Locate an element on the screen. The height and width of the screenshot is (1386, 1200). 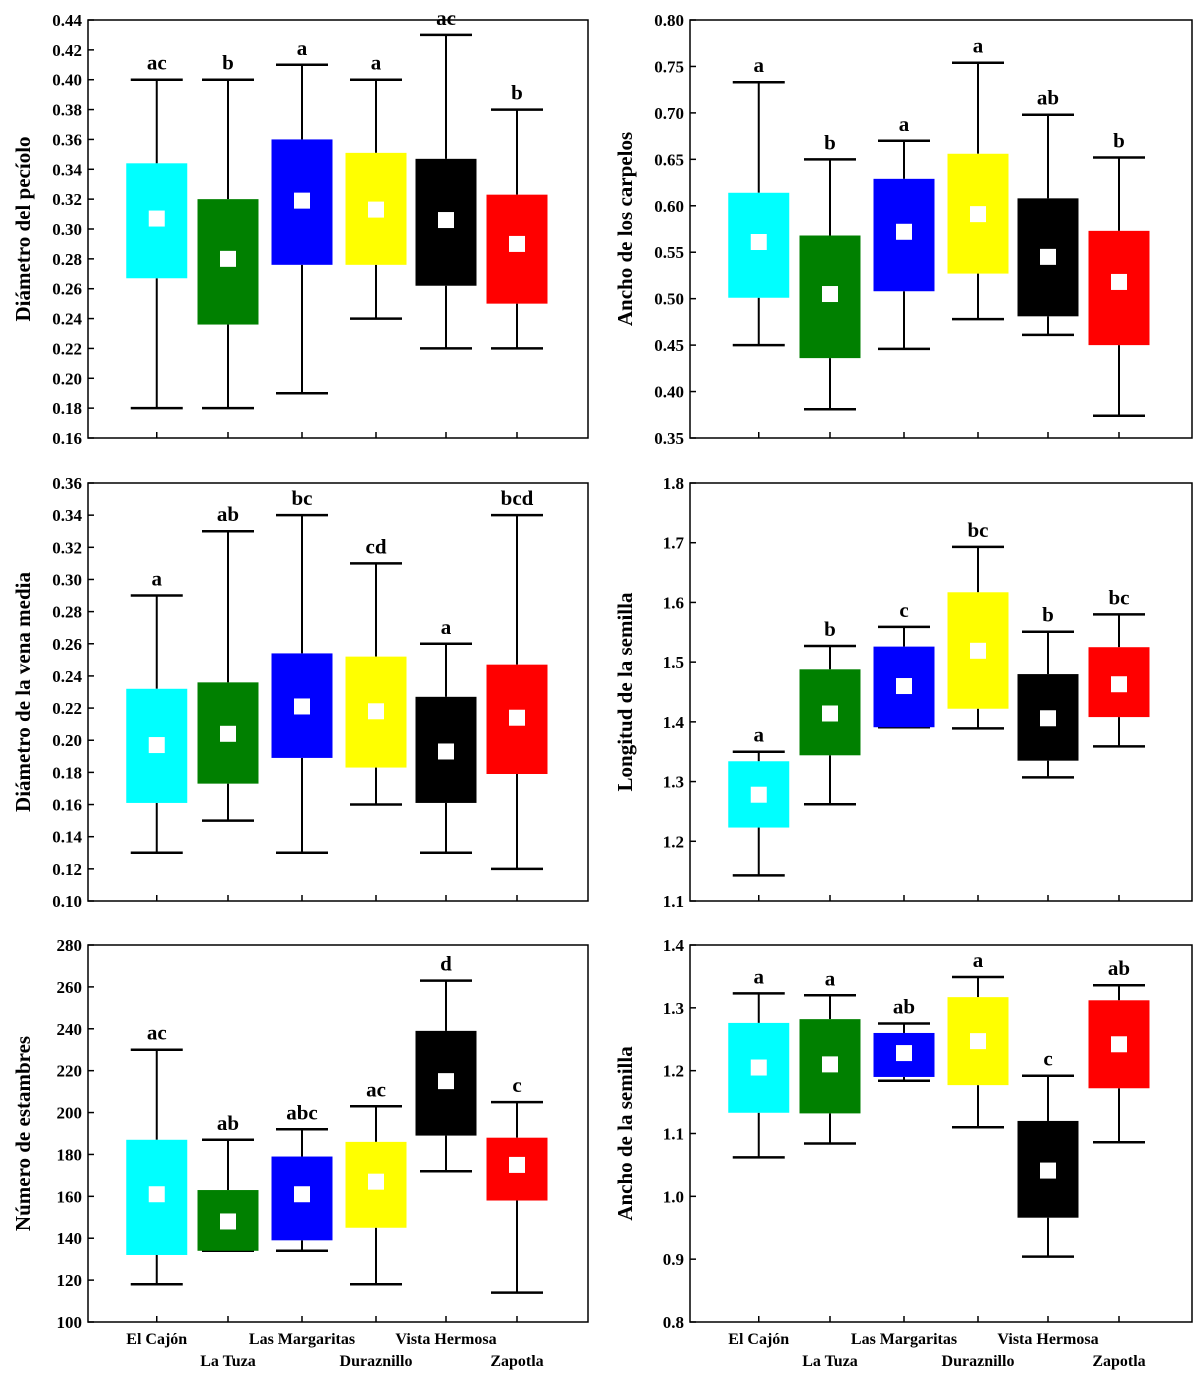
y-tick-label: 1.8 is located at coordinates (673, 483).